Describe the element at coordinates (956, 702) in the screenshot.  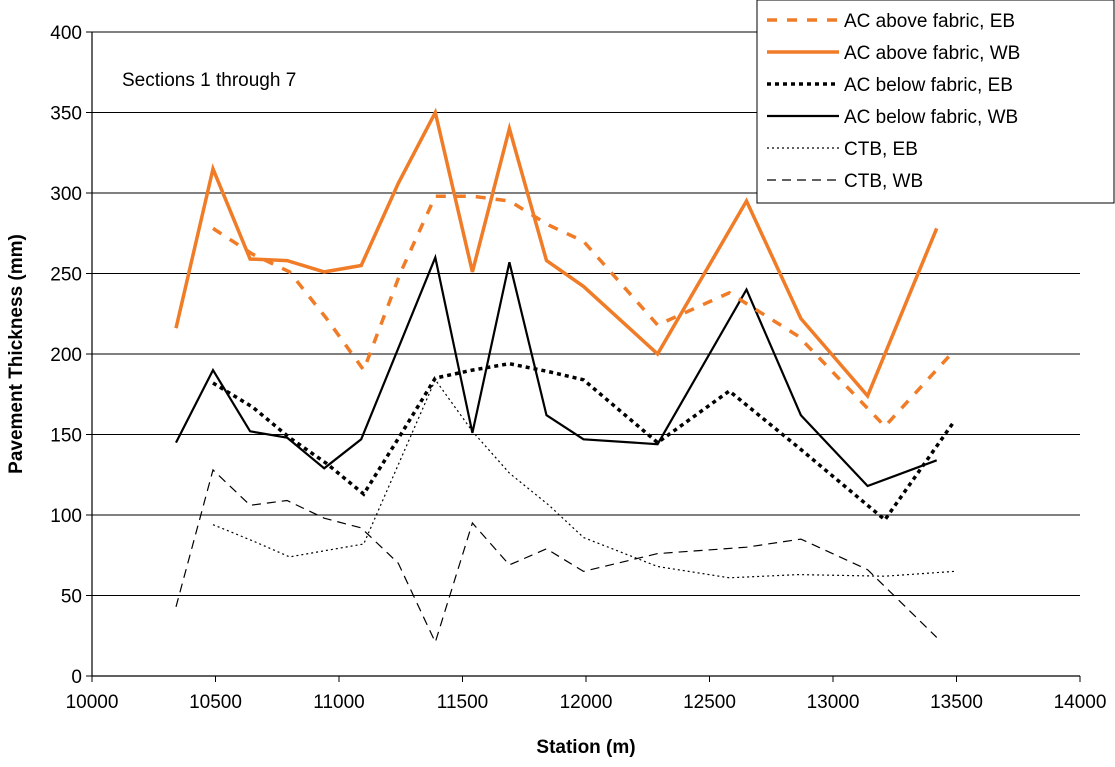
I see `x-tick-label: 13500` at that location.